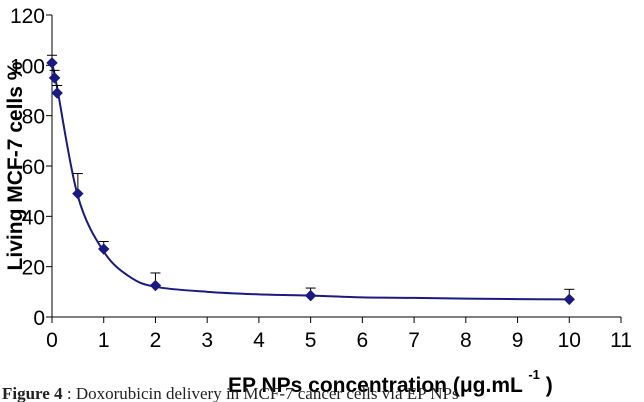  Describe the element at coordinates (33, 117) in the screenshot. I see `y-tick-label: 80` at that location.